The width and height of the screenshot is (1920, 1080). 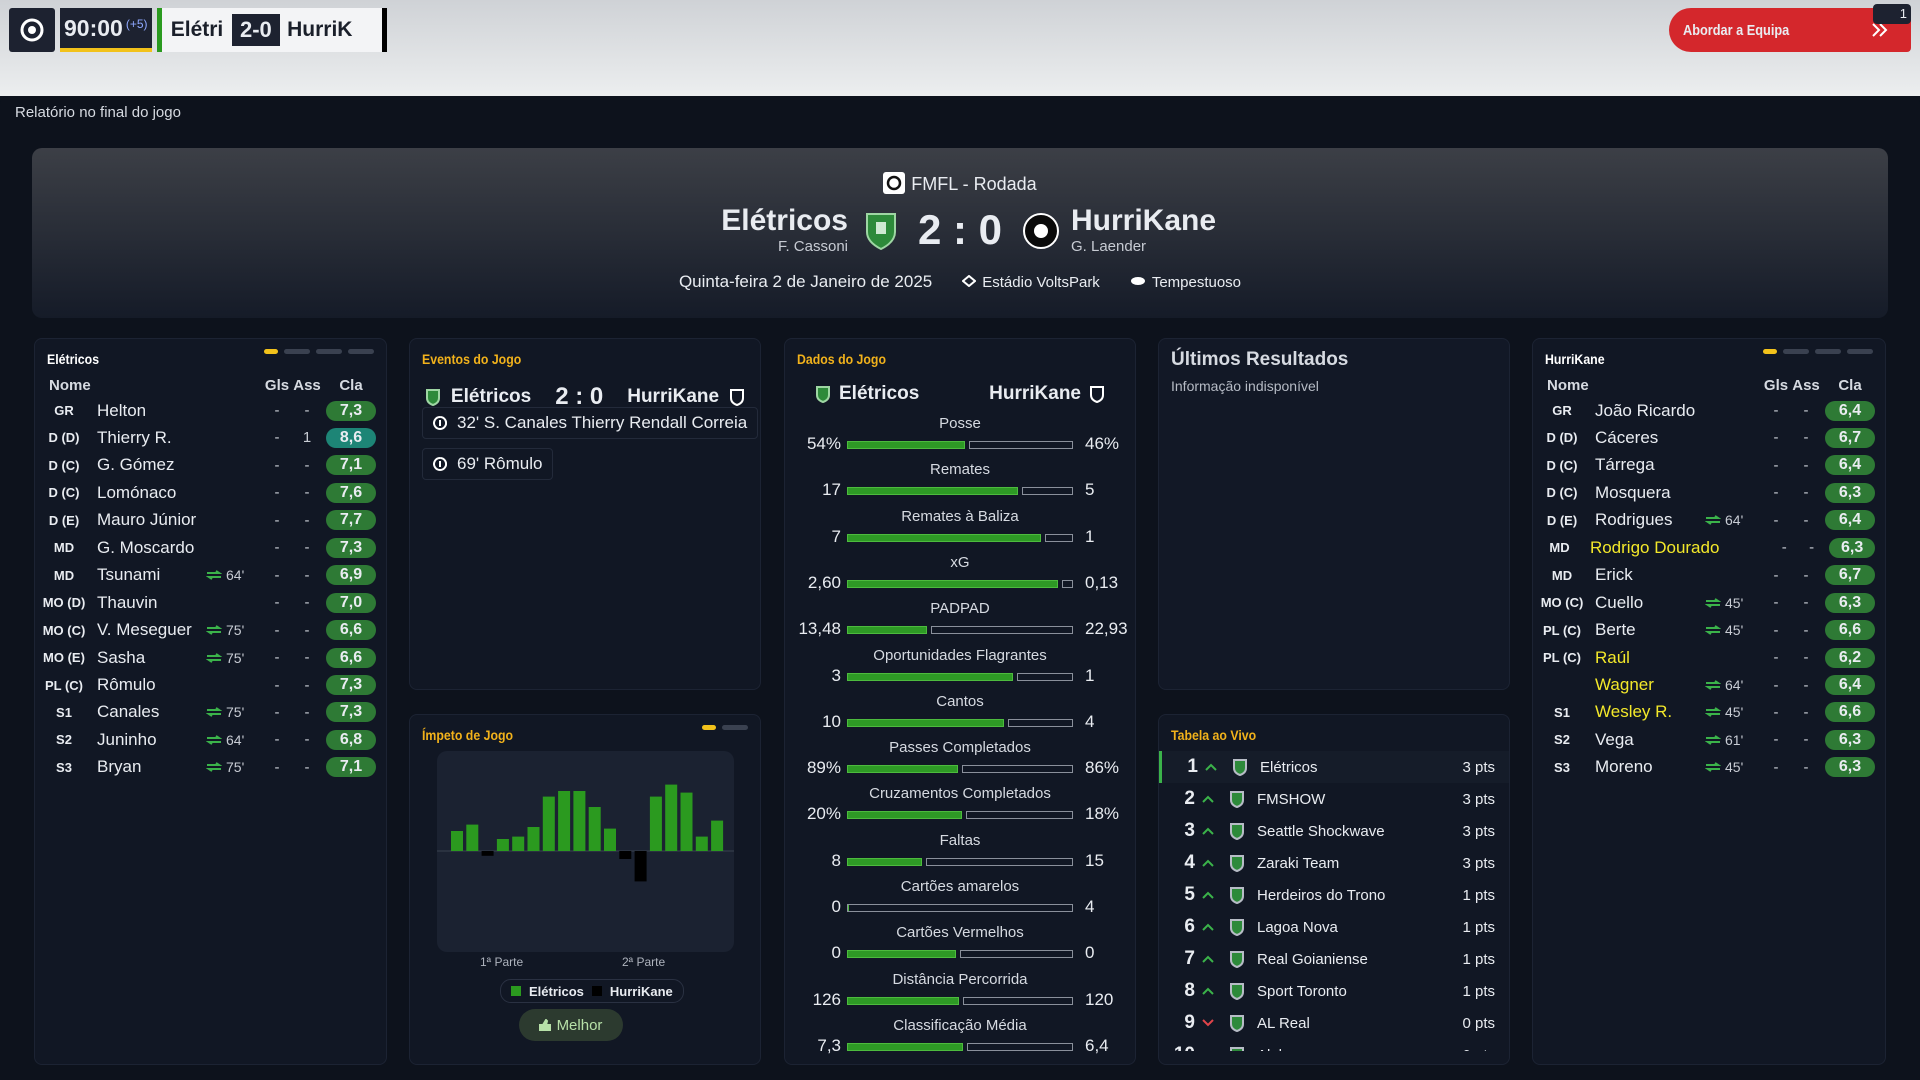 I want to click on table-row: 2 FMSHOW 3 pts, so click(x=1334, y=799).